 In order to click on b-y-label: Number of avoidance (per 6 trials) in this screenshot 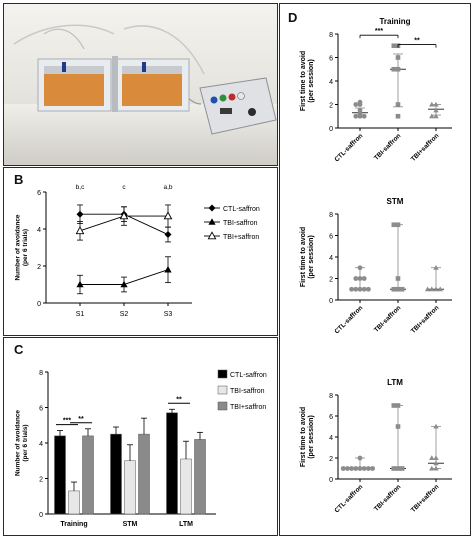, I will do `click(21, 247)`.